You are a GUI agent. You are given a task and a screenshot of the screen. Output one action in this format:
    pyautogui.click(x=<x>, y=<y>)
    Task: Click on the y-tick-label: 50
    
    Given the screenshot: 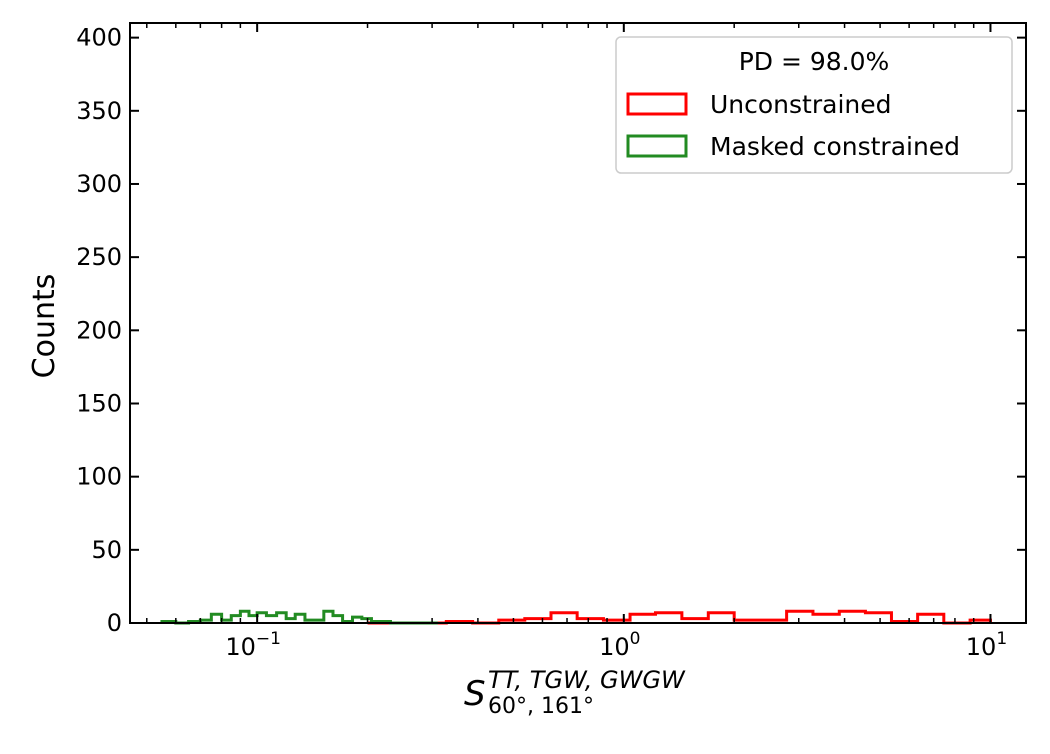 What is the action you would take?
    pyautogui.click(x=106, y=550)
    